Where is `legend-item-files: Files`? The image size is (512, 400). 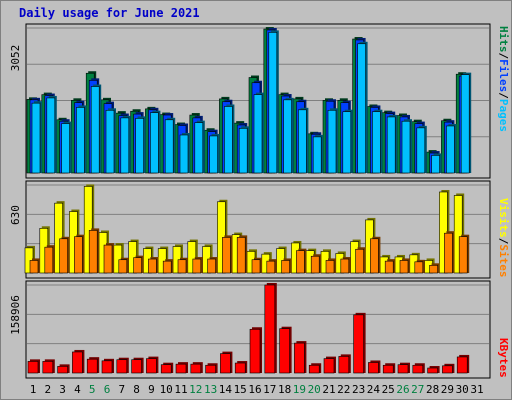
legend-item-files: Files is located at coordinates (503, 75).